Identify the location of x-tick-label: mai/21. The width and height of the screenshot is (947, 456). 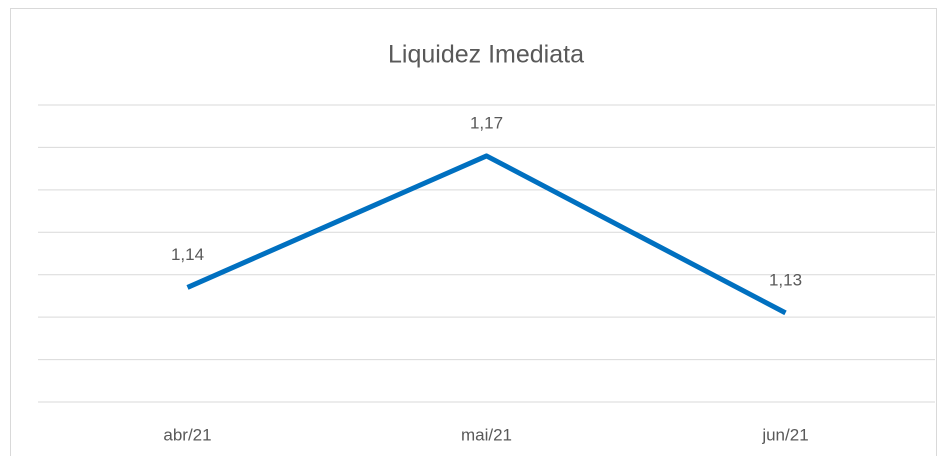
(486, 434).